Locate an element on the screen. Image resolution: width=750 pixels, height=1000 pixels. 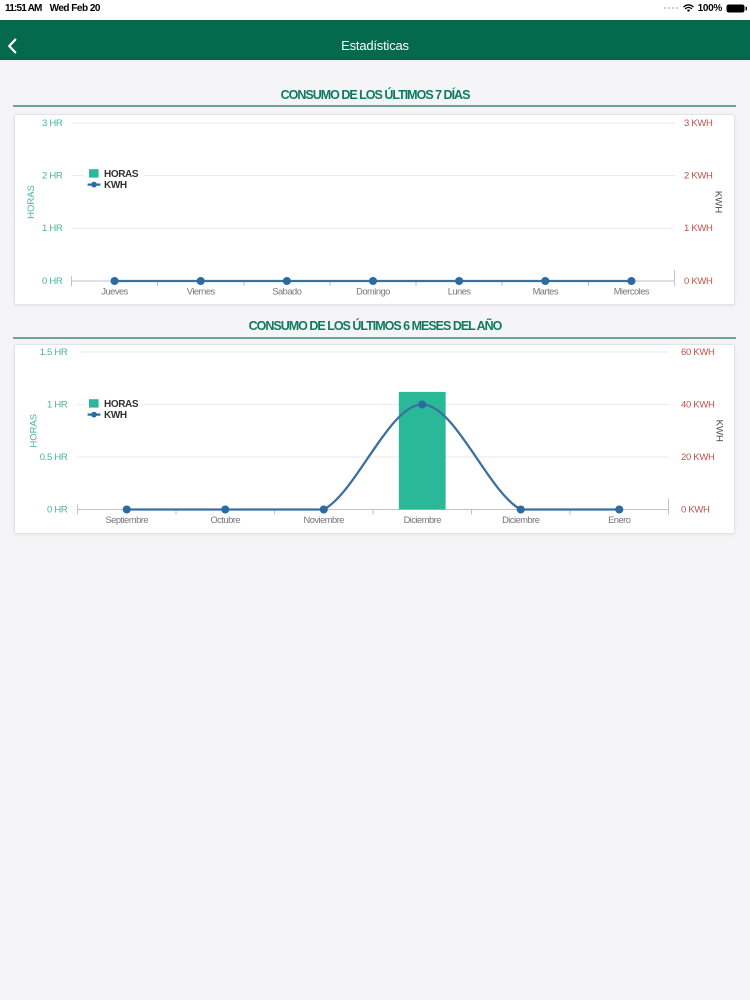
svg-text: 3 KWH is located at coordinates (698, 122).